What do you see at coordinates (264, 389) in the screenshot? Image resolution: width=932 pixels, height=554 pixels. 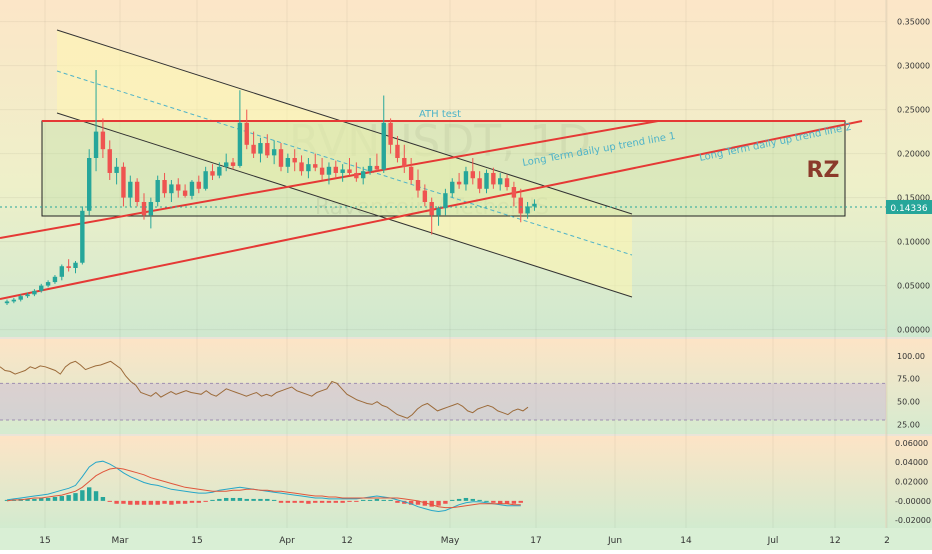 I see `rsi-line` at bounding box center [264, 389].